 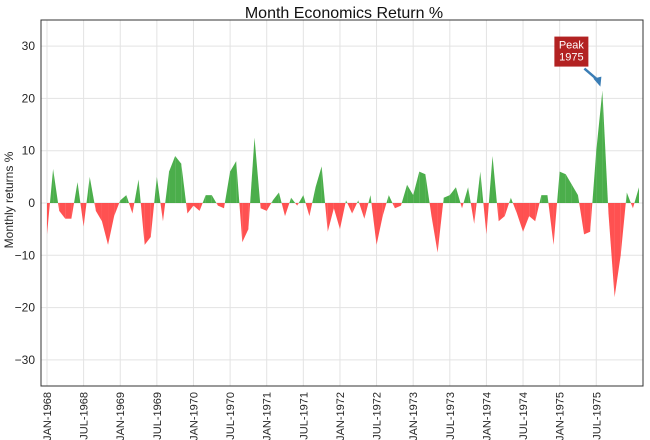 I want to click on x-tick-label: JUL-1973, so click(x=451, y=416).